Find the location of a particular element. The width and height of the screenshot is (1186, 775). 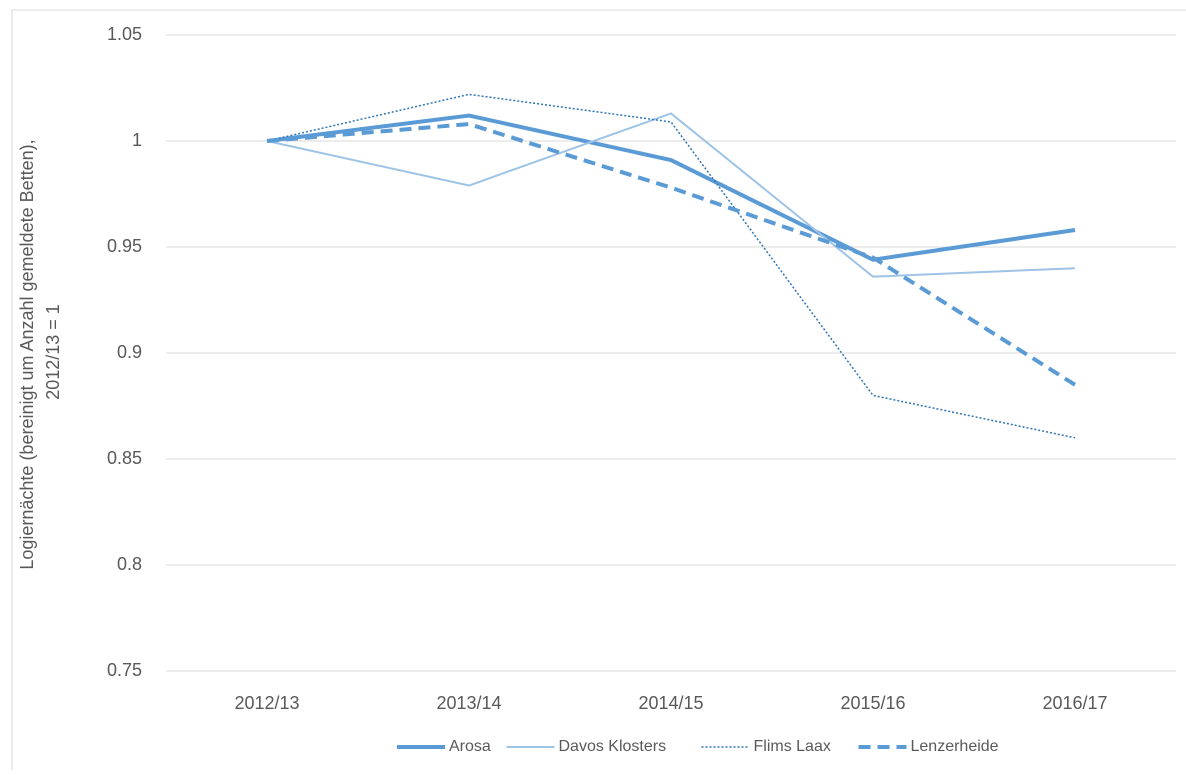

x-tick-label: 2013/14 is located at coordinates (468, 703).